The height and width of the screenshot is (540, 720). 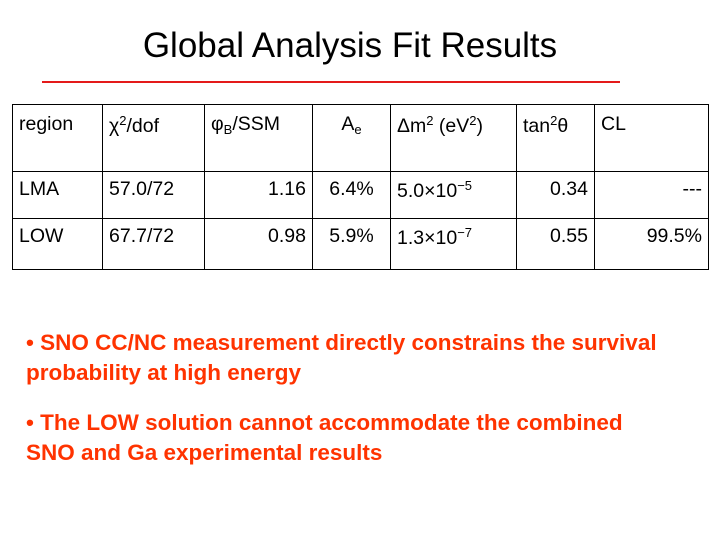 What do you see at coordinates (348, 124) in the screenshot?
I see `header-text: A` at bounding box center [348, 124].